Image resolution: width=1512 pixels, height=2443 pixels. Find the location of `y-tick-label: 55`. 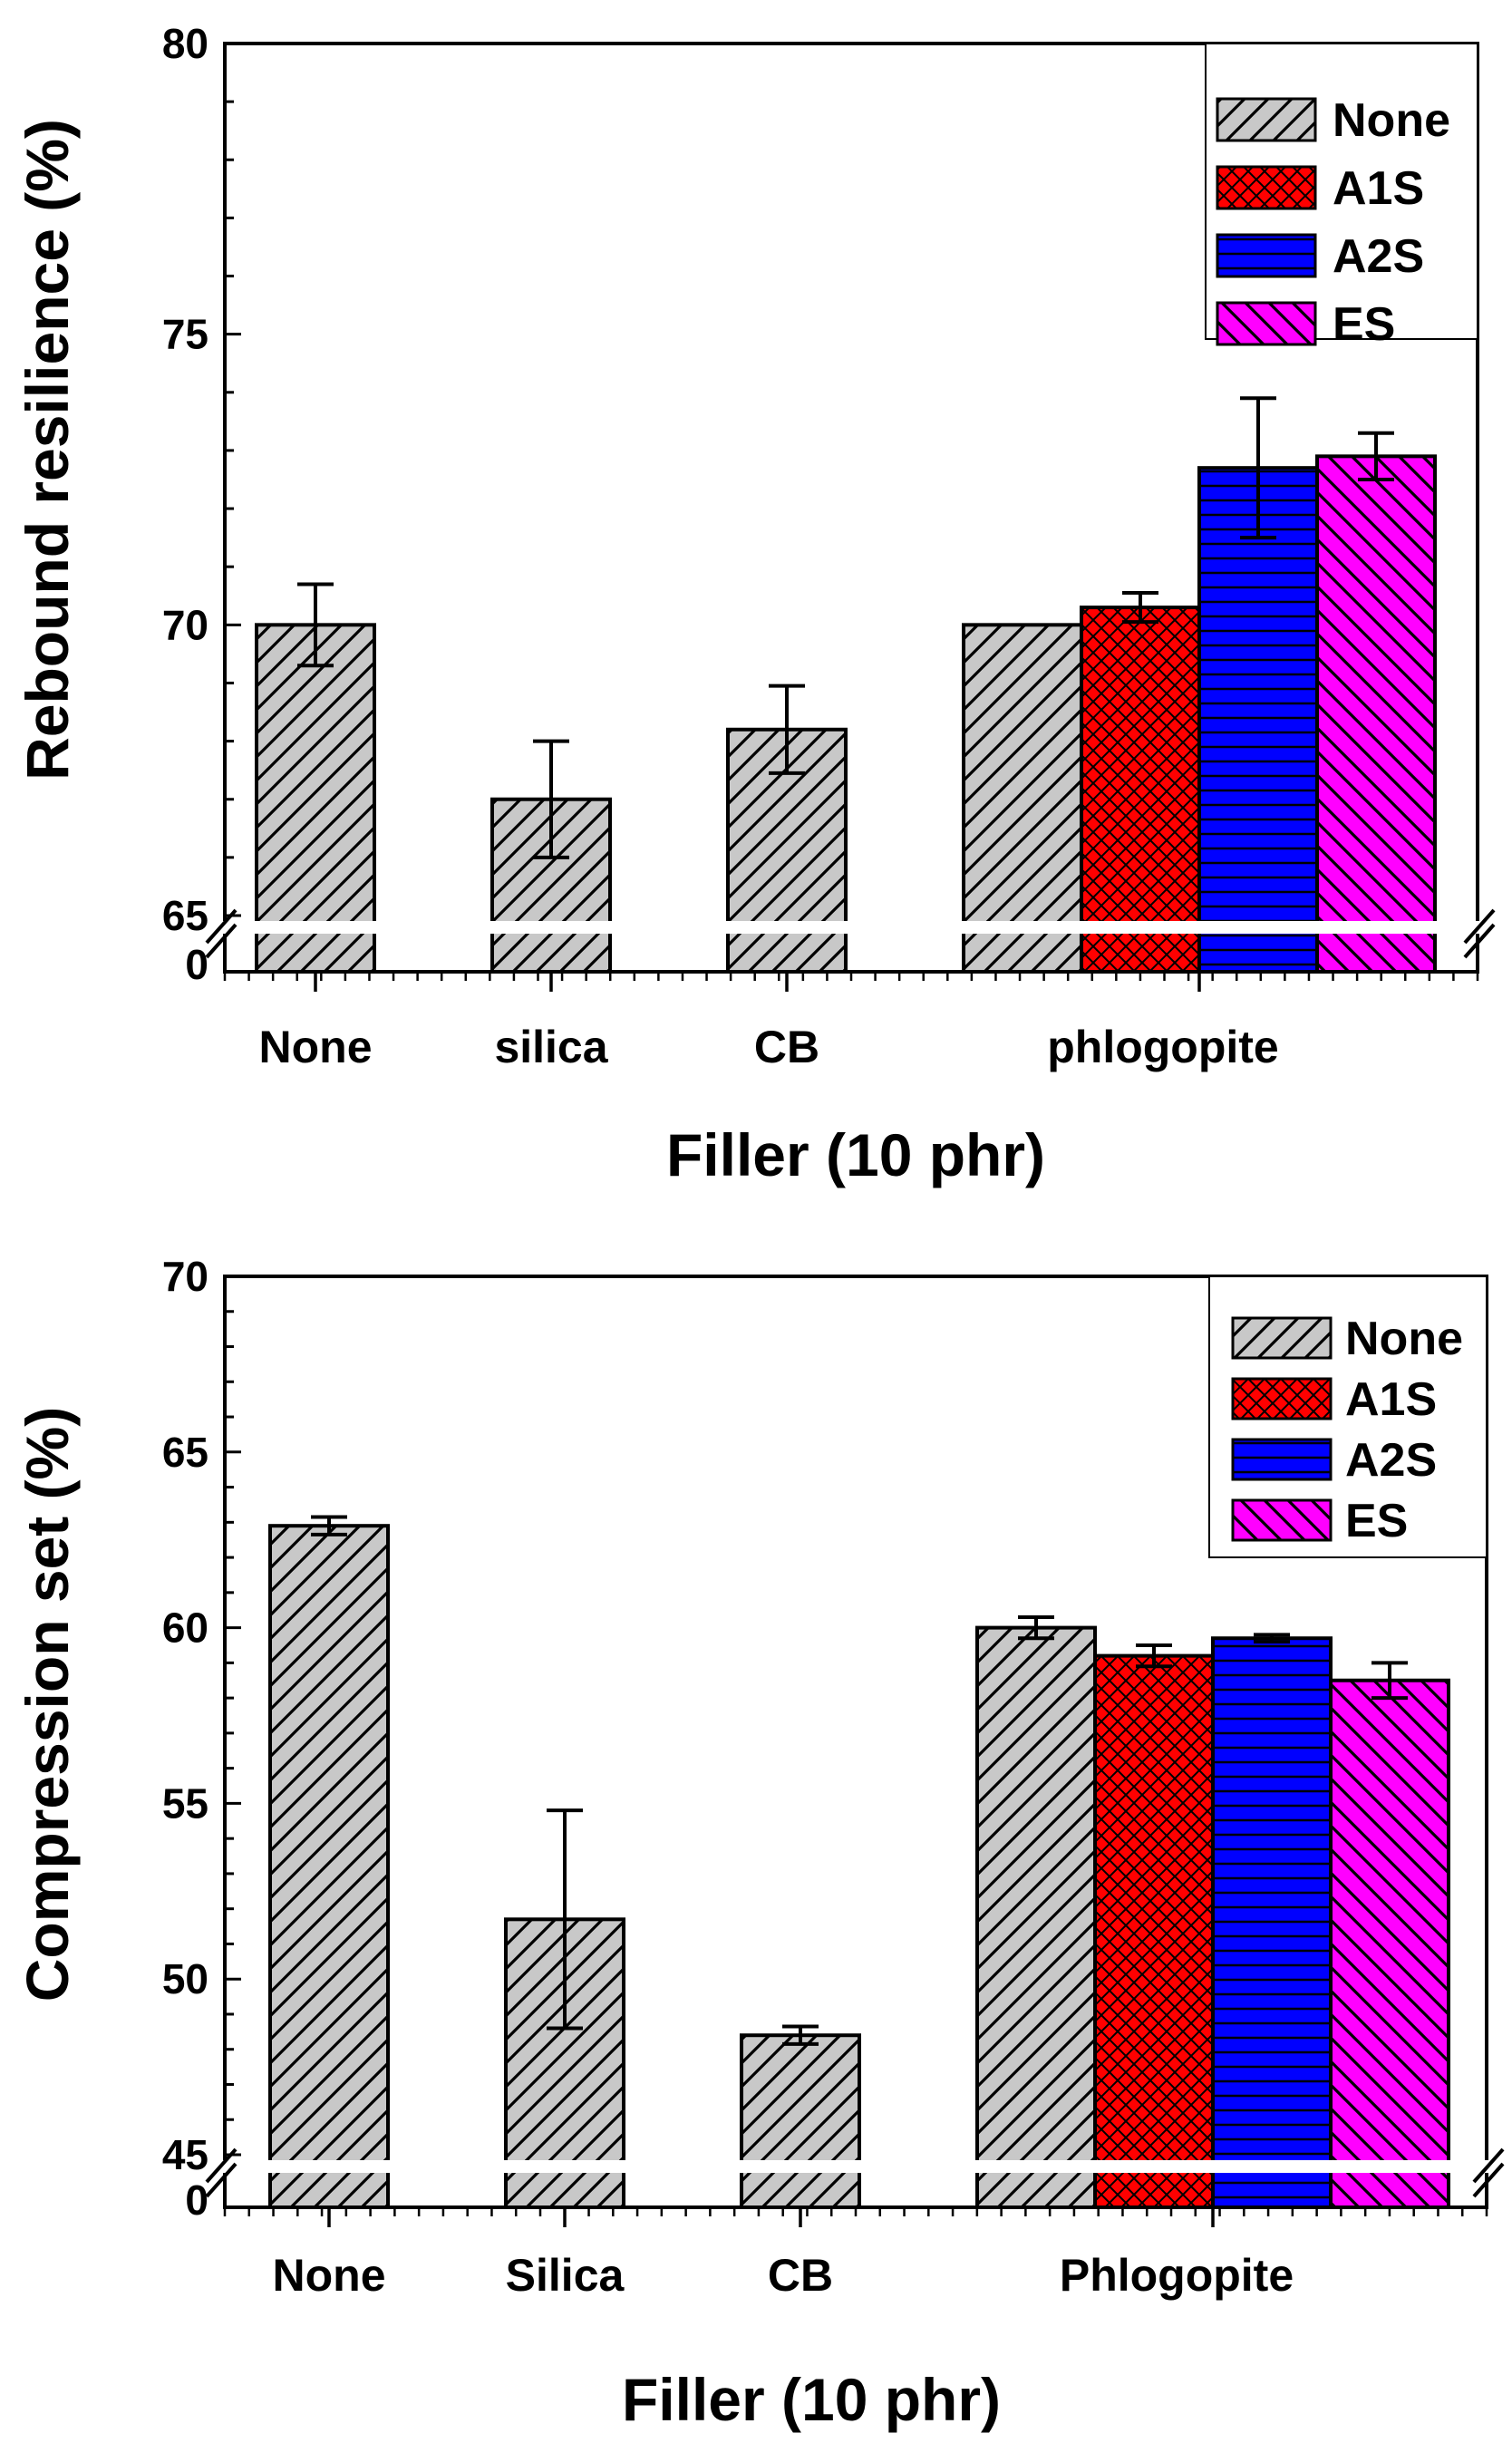

y-tick-label: 55 is located at coordinates (185, 1803).